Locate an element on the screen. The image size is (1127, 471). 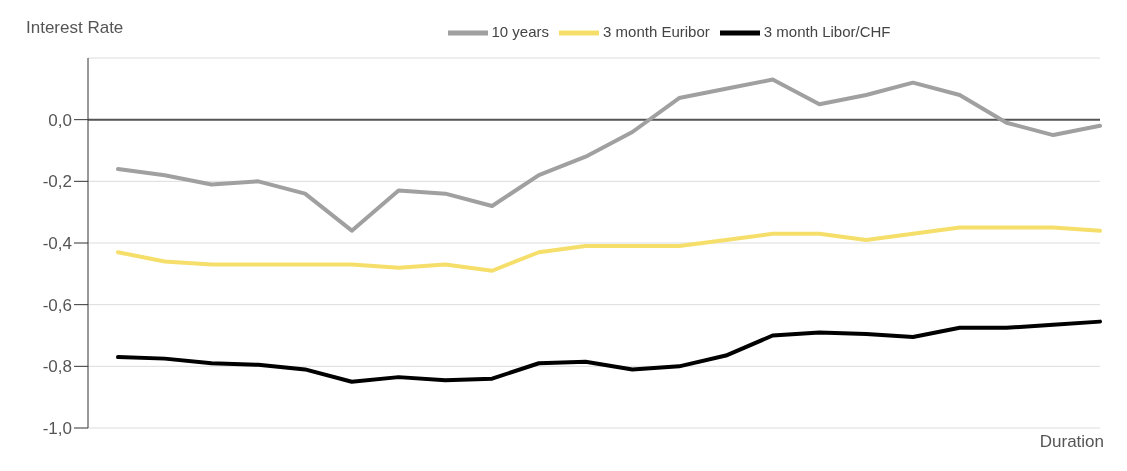
legend-label: 3 month Libor/CHF is located at coordinates (827, 31).